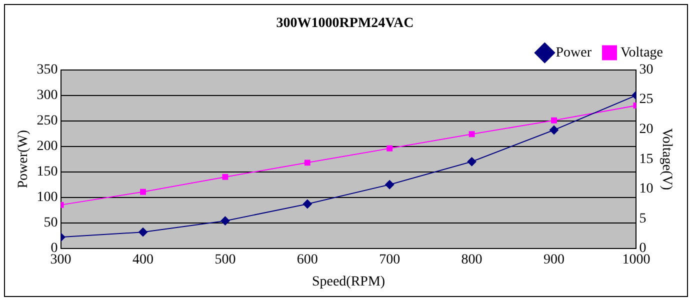  I want to click on y2-tick-label: 25, so click(646, 100).